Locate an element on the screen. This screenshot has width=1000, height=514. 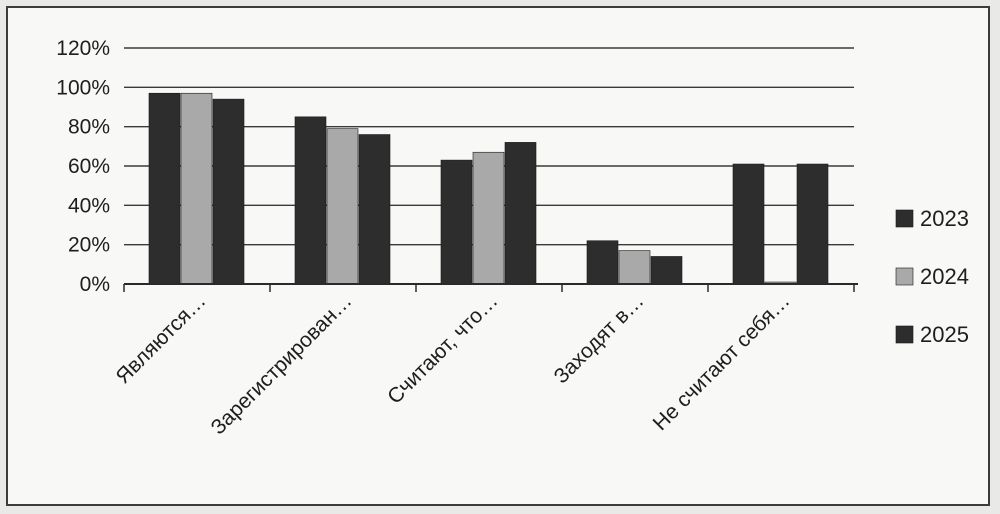
x-axis is located at coordinates (490, 287).